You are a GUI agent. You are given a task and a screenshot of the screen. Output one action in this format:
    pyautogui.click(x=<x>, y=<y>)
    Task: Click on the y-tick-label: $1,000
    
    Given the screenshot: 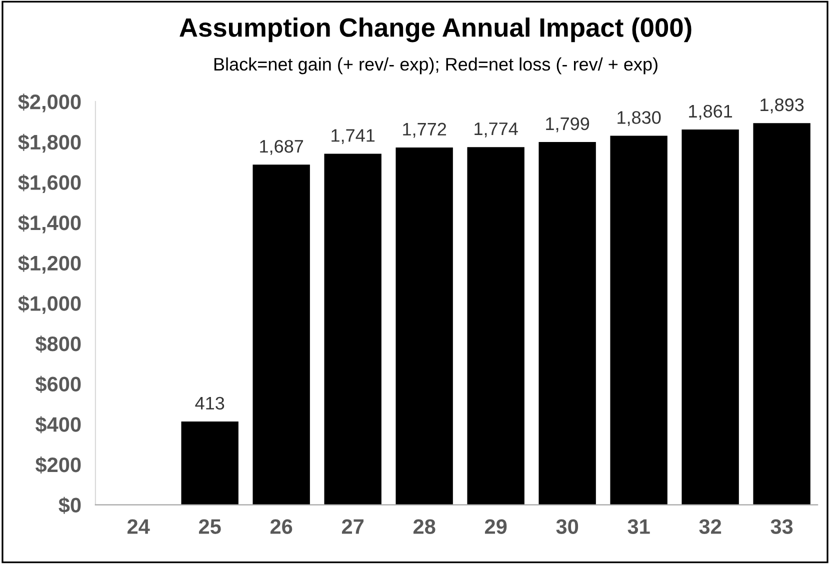 What is the action you would take?
    pyautogui.click(x=49, y=304)
    